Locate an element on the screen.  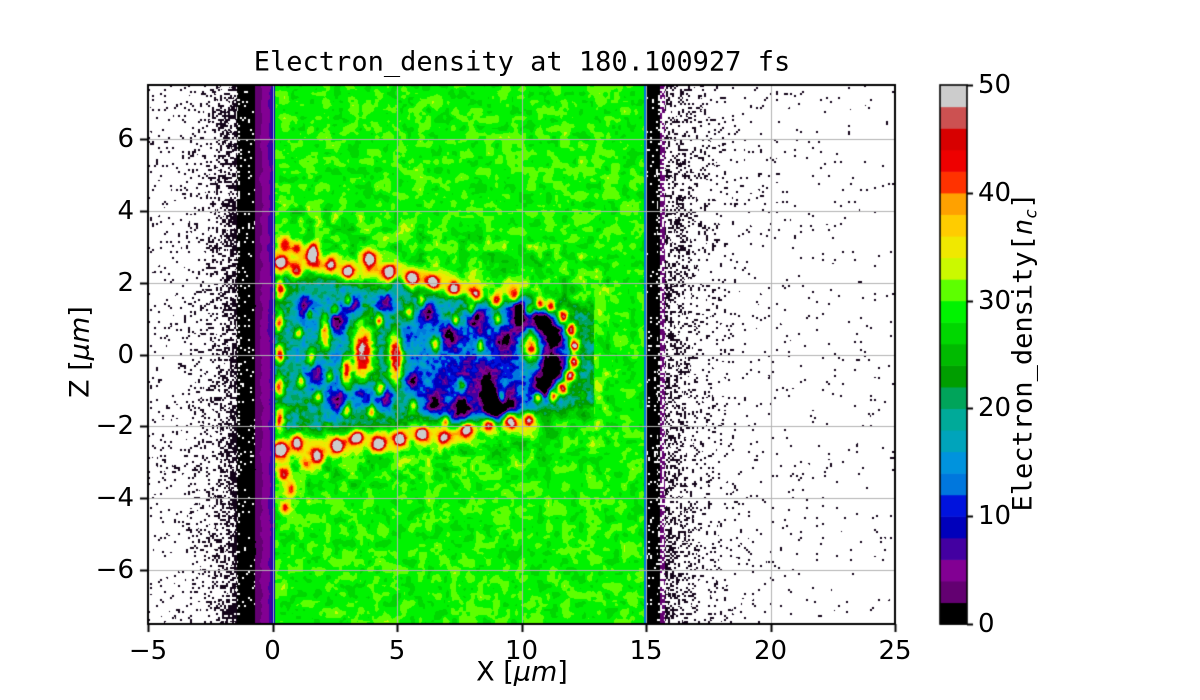
y-tick-label: 6 is located at coordinates (125, 138).